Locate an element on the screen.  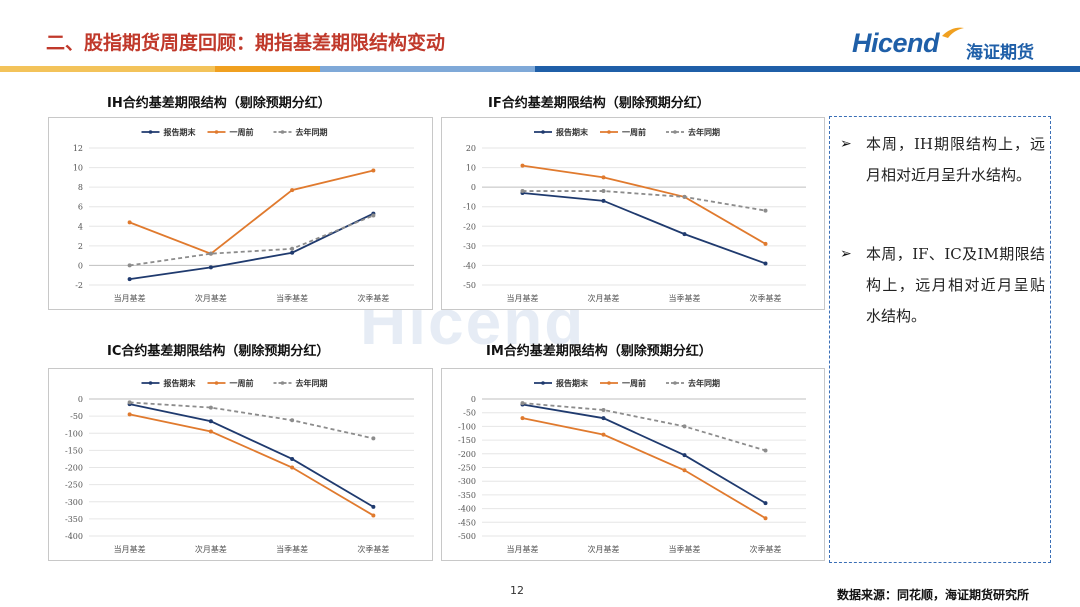
y-tick-label: -100 is located at coordinates (74, 433).